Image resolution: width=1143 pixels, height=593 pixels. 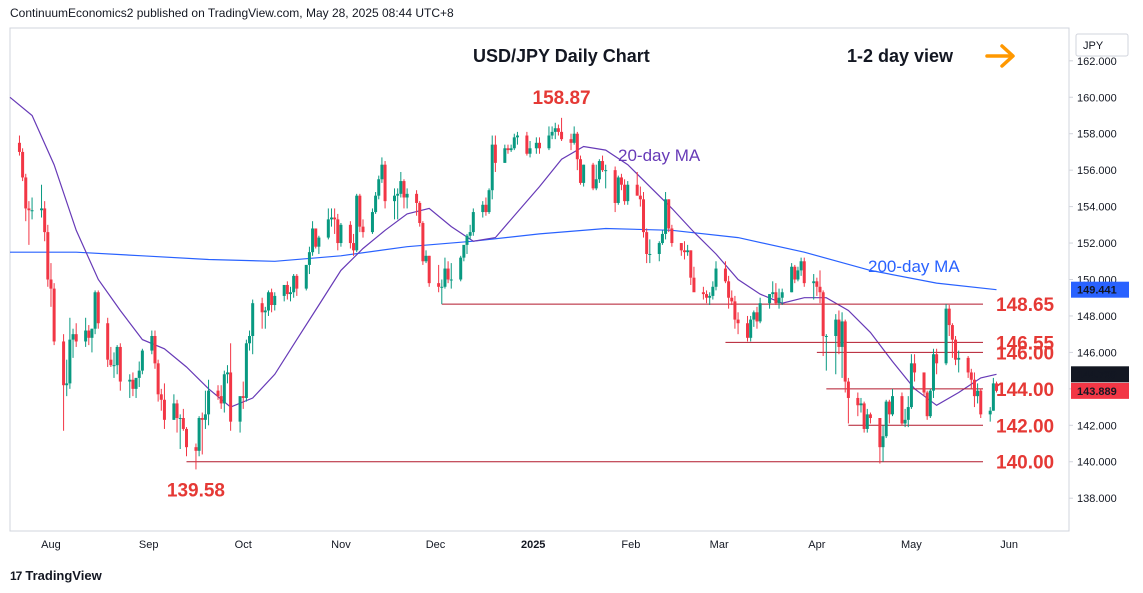 I want to click on x-tick-label: Apr, so click(x=816, y=545).